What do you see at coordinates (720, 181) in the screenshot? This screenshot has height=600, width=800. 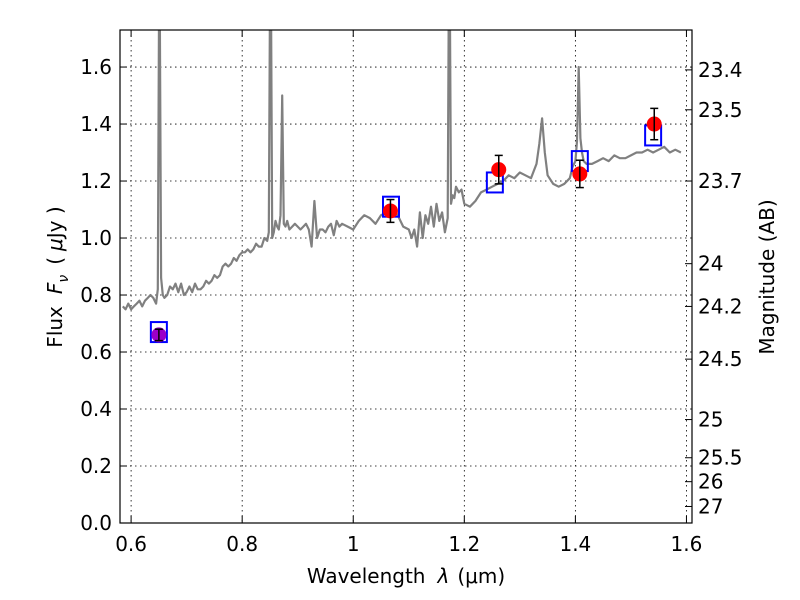 I see `magnitude-tick-label: 23.7` at bounding box center [720, 181].